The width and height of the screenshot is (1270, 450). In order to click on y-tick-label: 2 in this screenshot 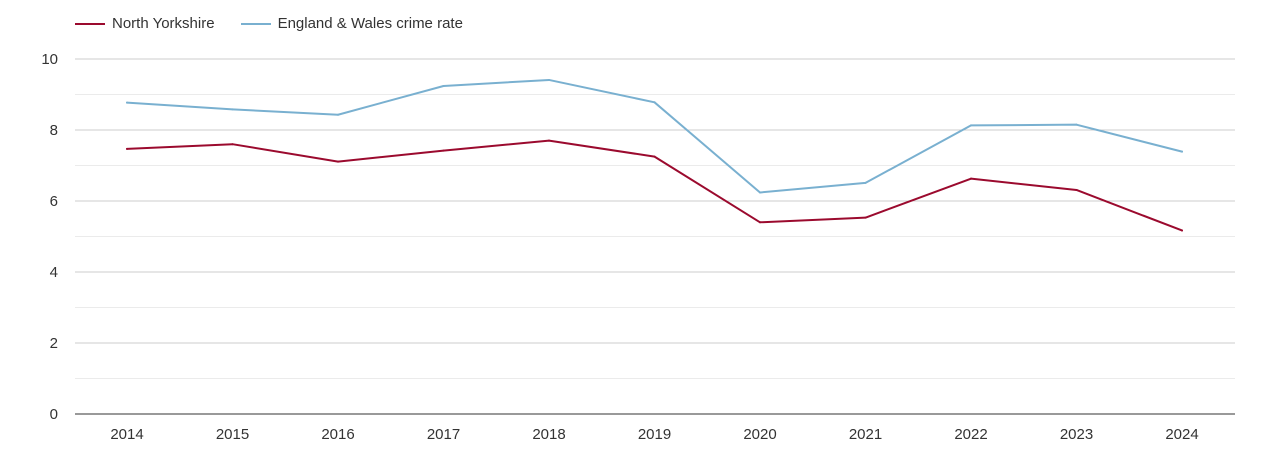, I will do `click(54, 343)`.